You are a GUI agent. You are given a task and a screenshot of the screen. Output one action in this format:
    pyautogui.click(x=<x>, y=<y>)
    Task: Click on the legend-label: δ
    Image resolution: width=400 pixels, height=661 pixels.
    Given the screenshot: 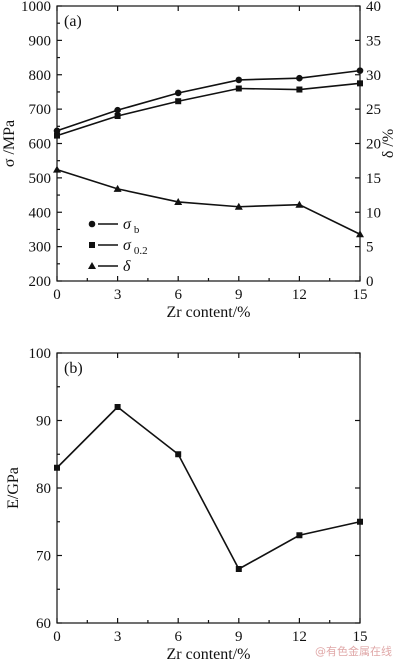 What is the action you would take?
    pyautogui.click(x=127, y=266)
    